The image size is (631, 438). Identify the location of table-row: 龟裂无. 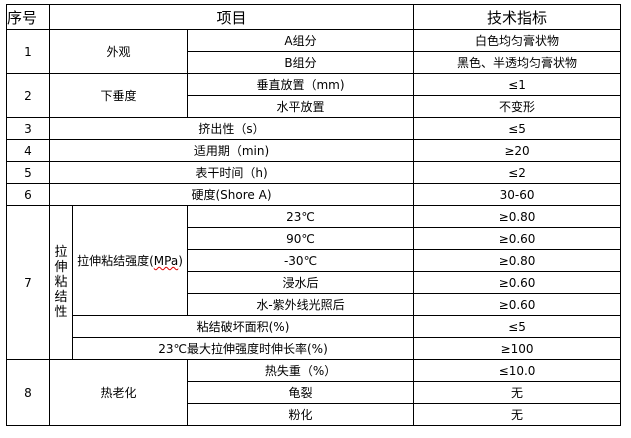
(314, 392).